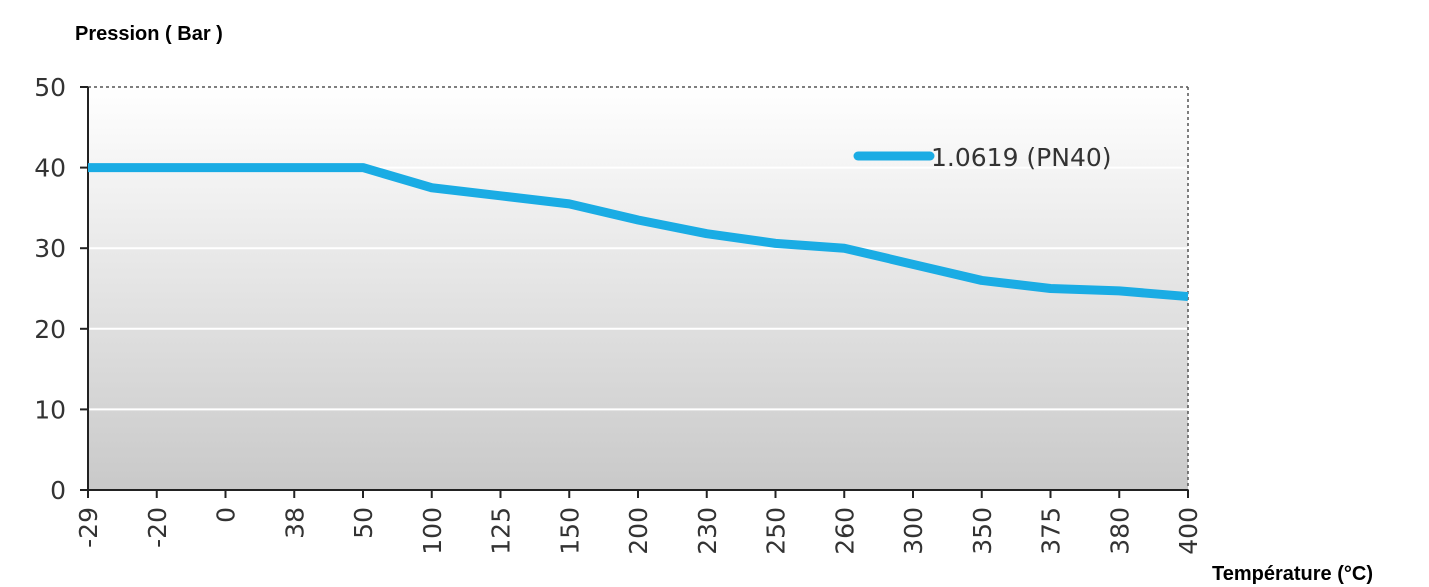 The width and height of the screenshot is (1429, 587). I want to click on x-tick-label: 125, so click(501, 531).